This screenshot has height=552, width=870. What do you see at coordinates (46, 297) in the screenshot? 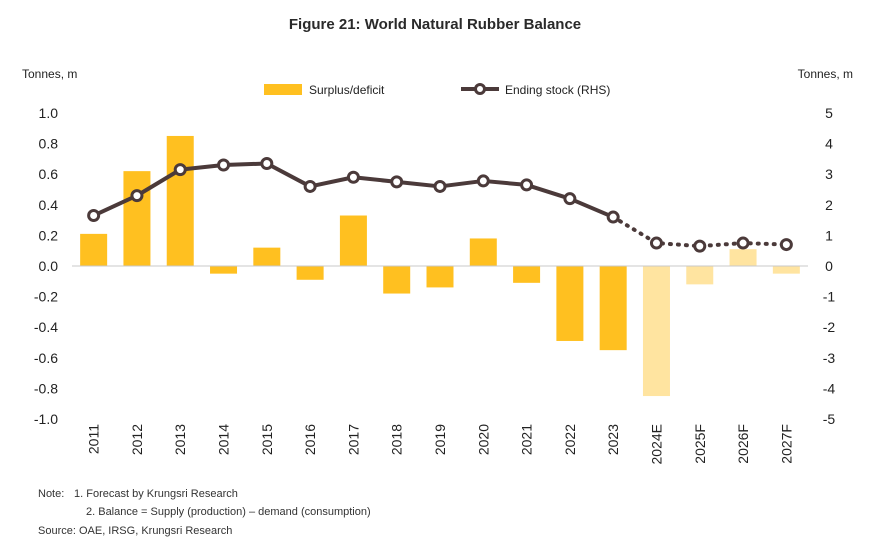
I see `left-tick-label: -0.2` at bounding box center [46, 297].